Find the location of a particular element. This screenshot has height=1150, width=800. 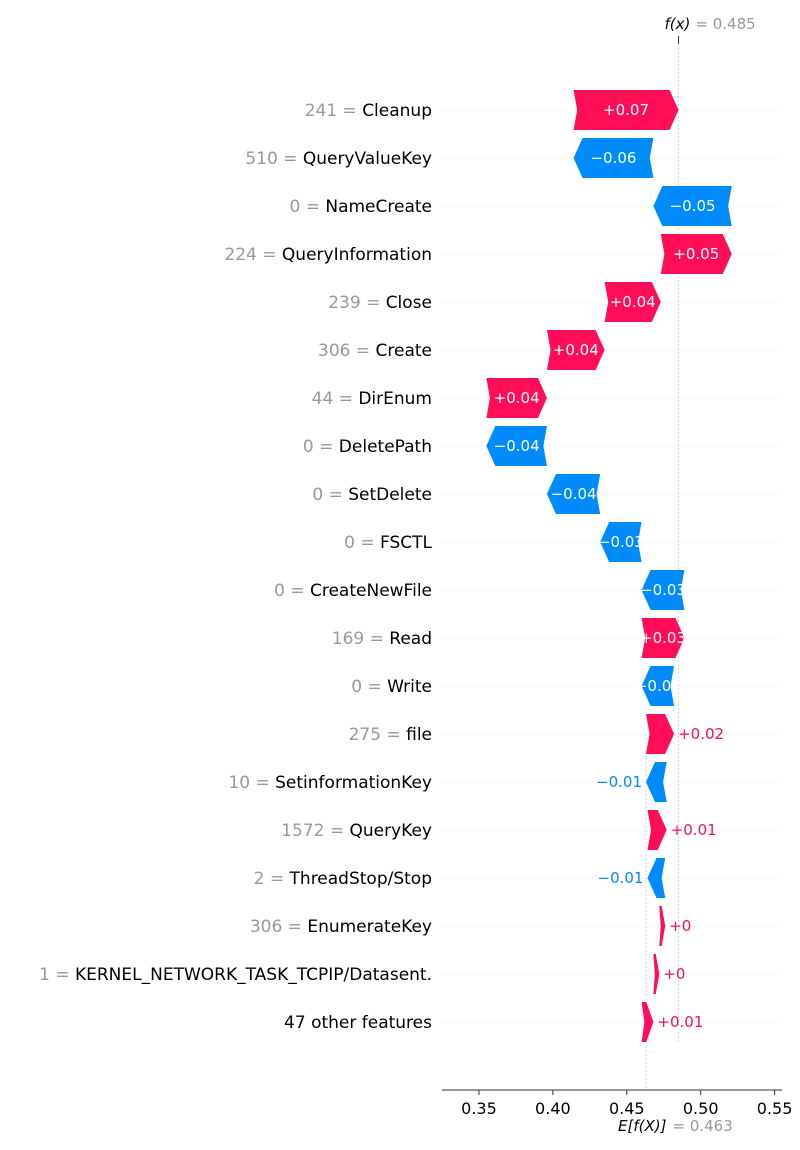

fx-annotation: f(x) = 0.485 is located at coordinates (710, 24).